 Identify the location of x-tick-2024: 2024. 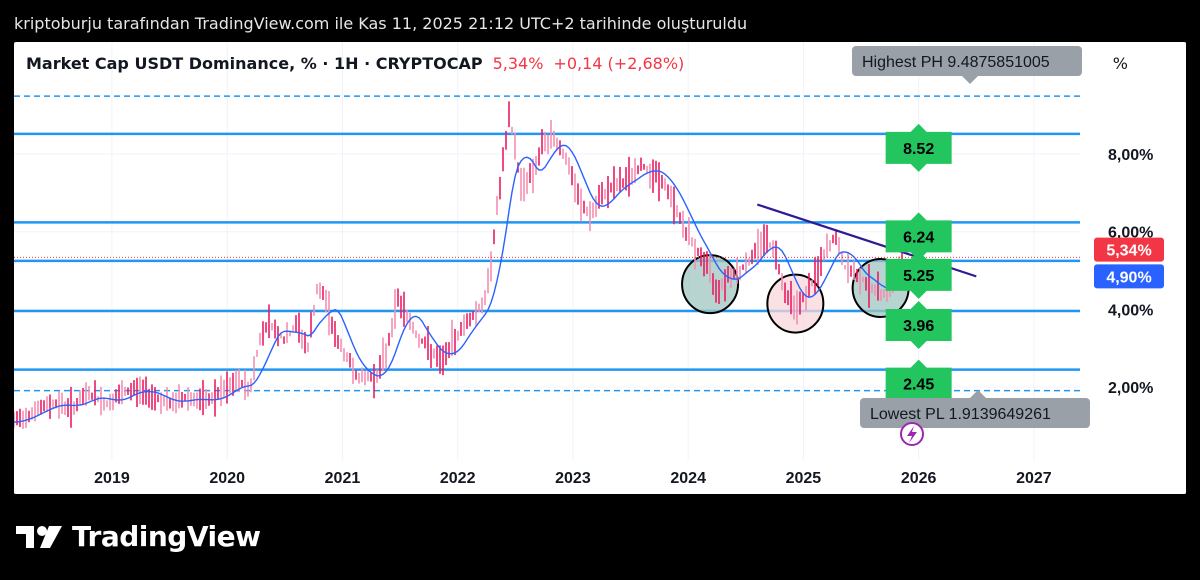
(688, 478).